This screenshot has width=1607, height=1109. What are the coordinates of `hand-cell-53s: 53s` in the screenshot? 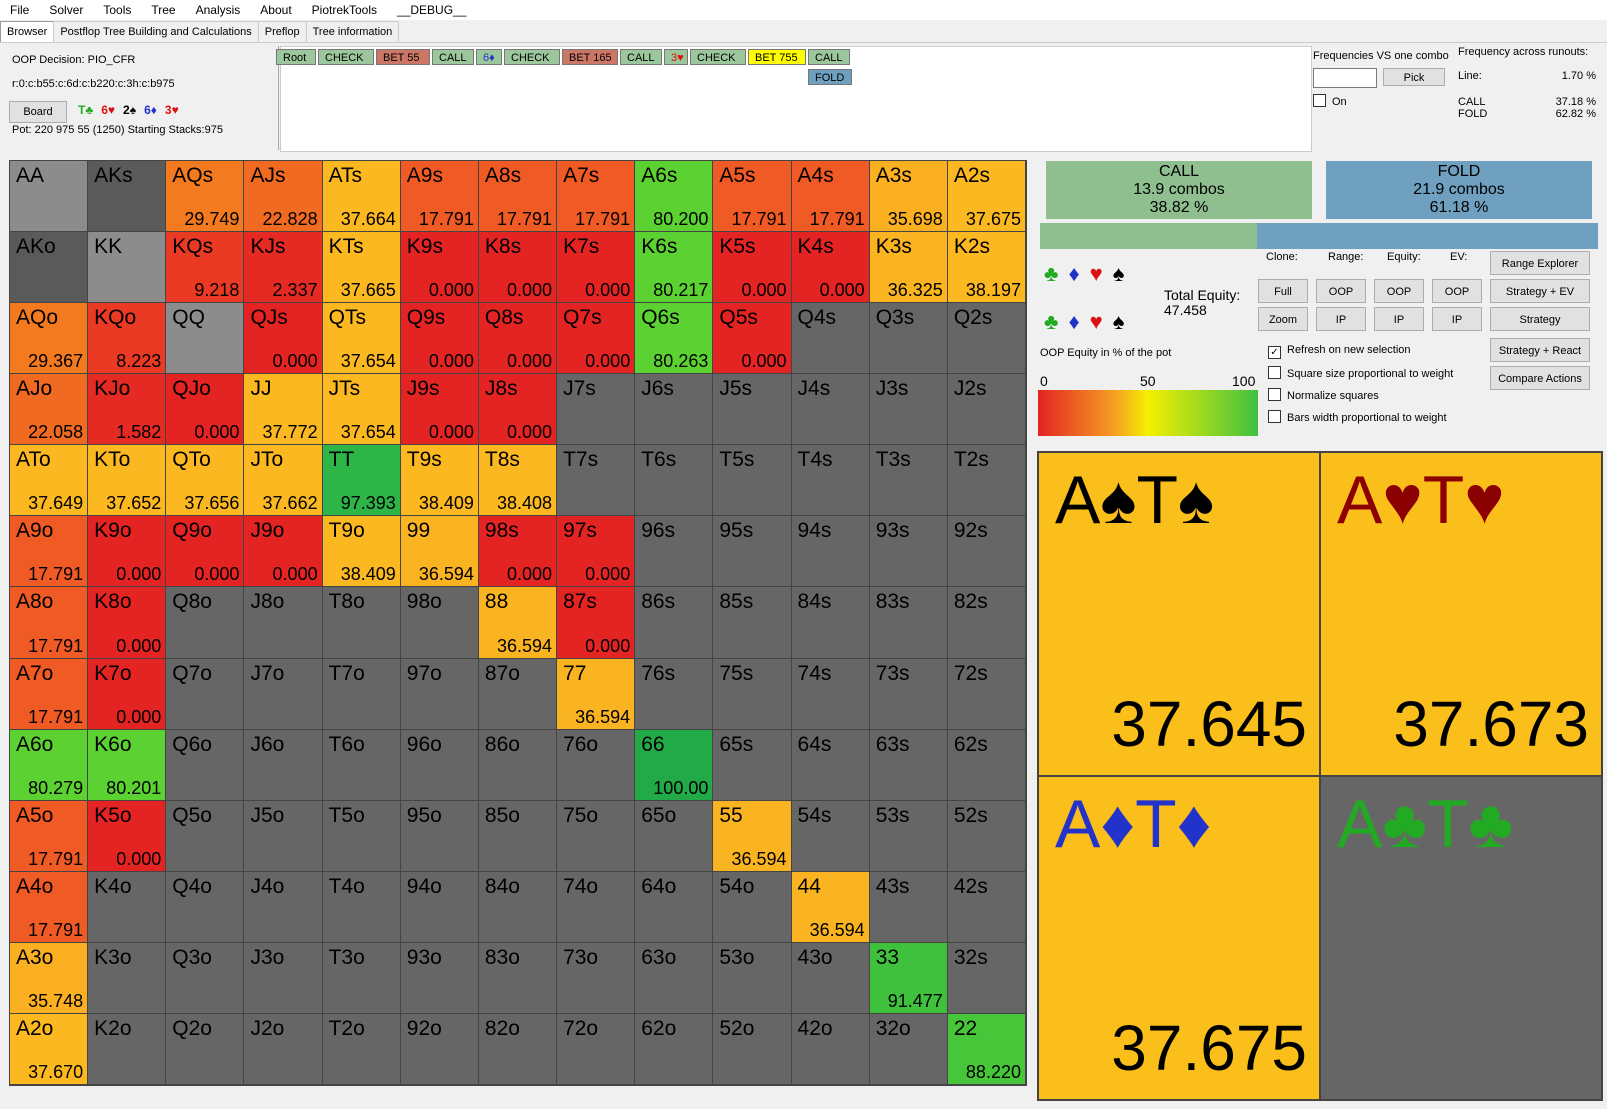 It's located at (908, 836).